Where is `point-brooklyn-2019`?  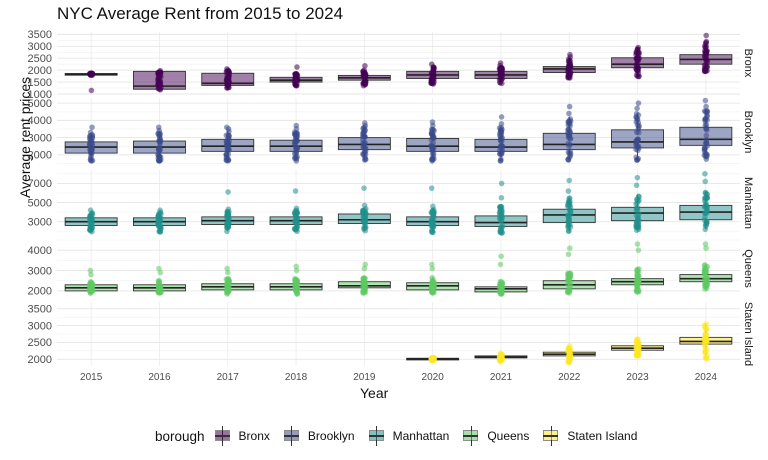 point-brooklyn-2019 is located at coordinates (364, 133).